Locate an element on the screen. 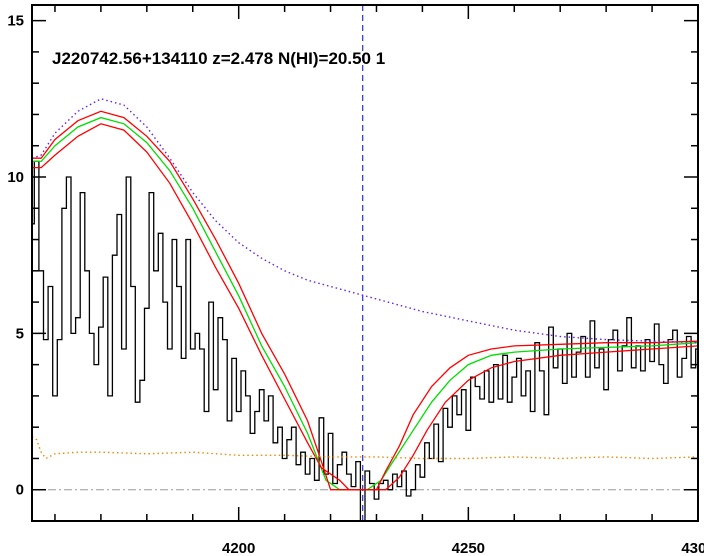 The height and width of the screenshot is (556, 704). y-tick-label: 10 is located at coordinates (15, 177).